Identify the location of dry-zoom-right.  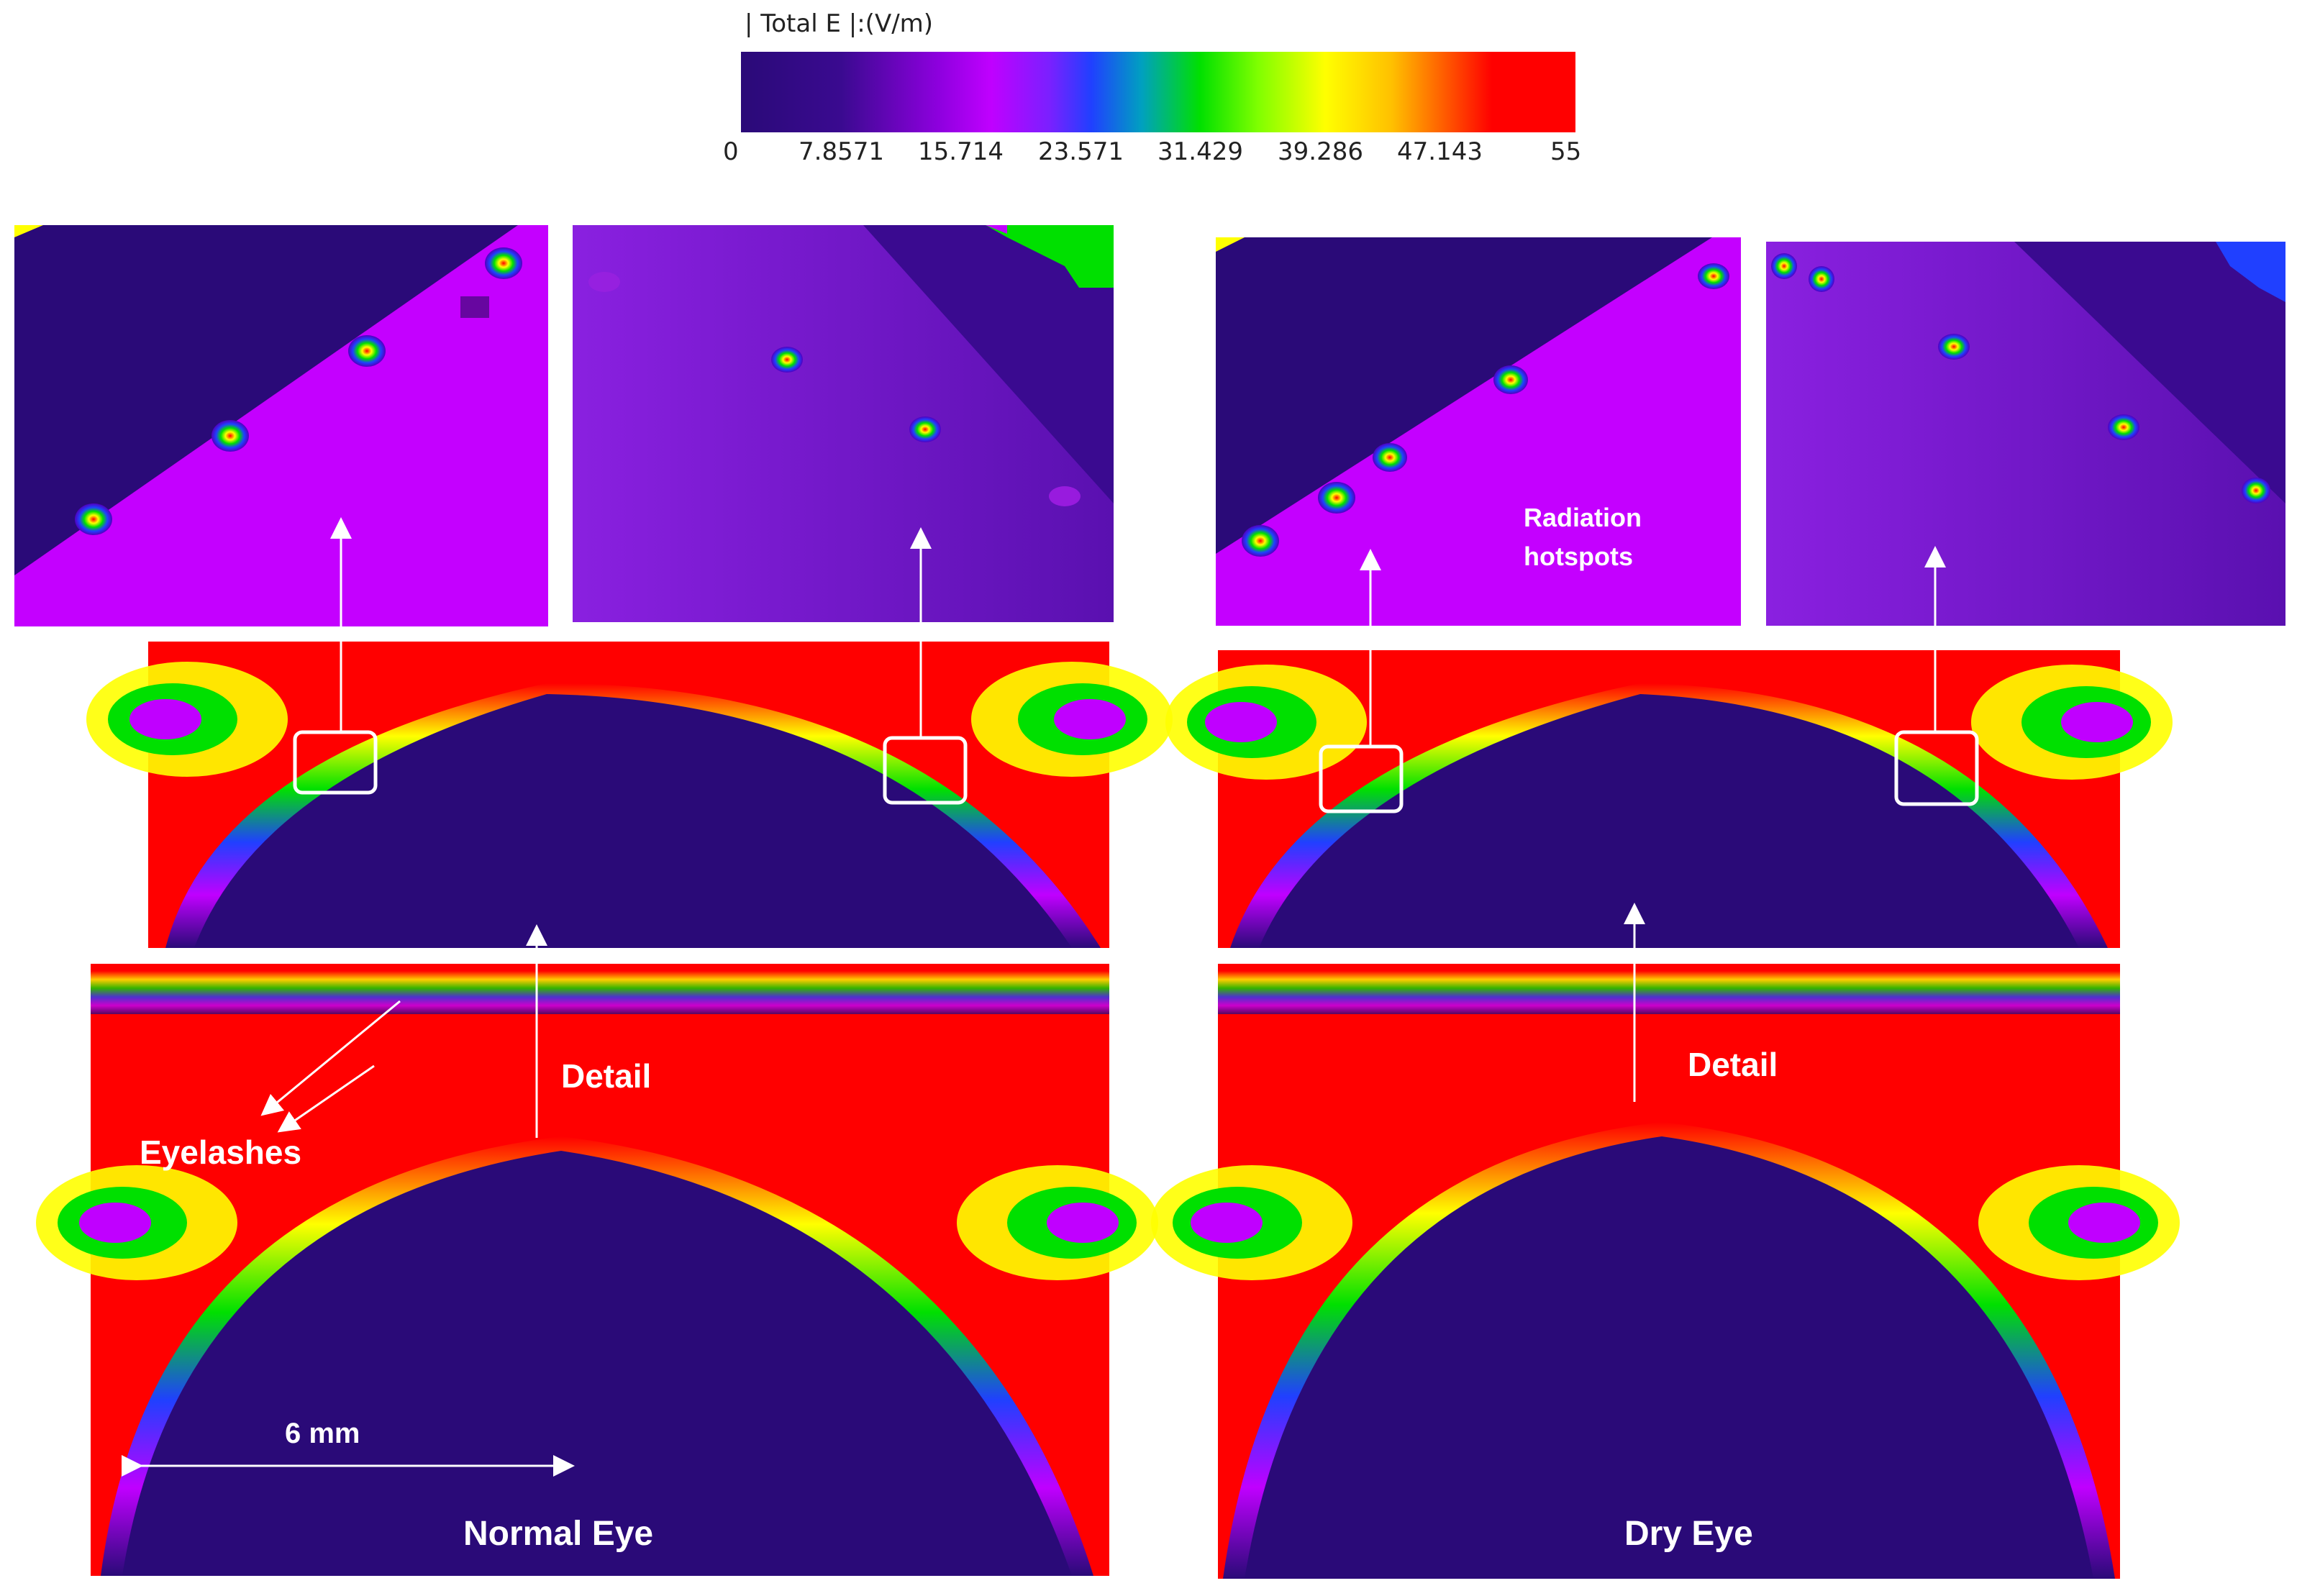
(2026, 434).